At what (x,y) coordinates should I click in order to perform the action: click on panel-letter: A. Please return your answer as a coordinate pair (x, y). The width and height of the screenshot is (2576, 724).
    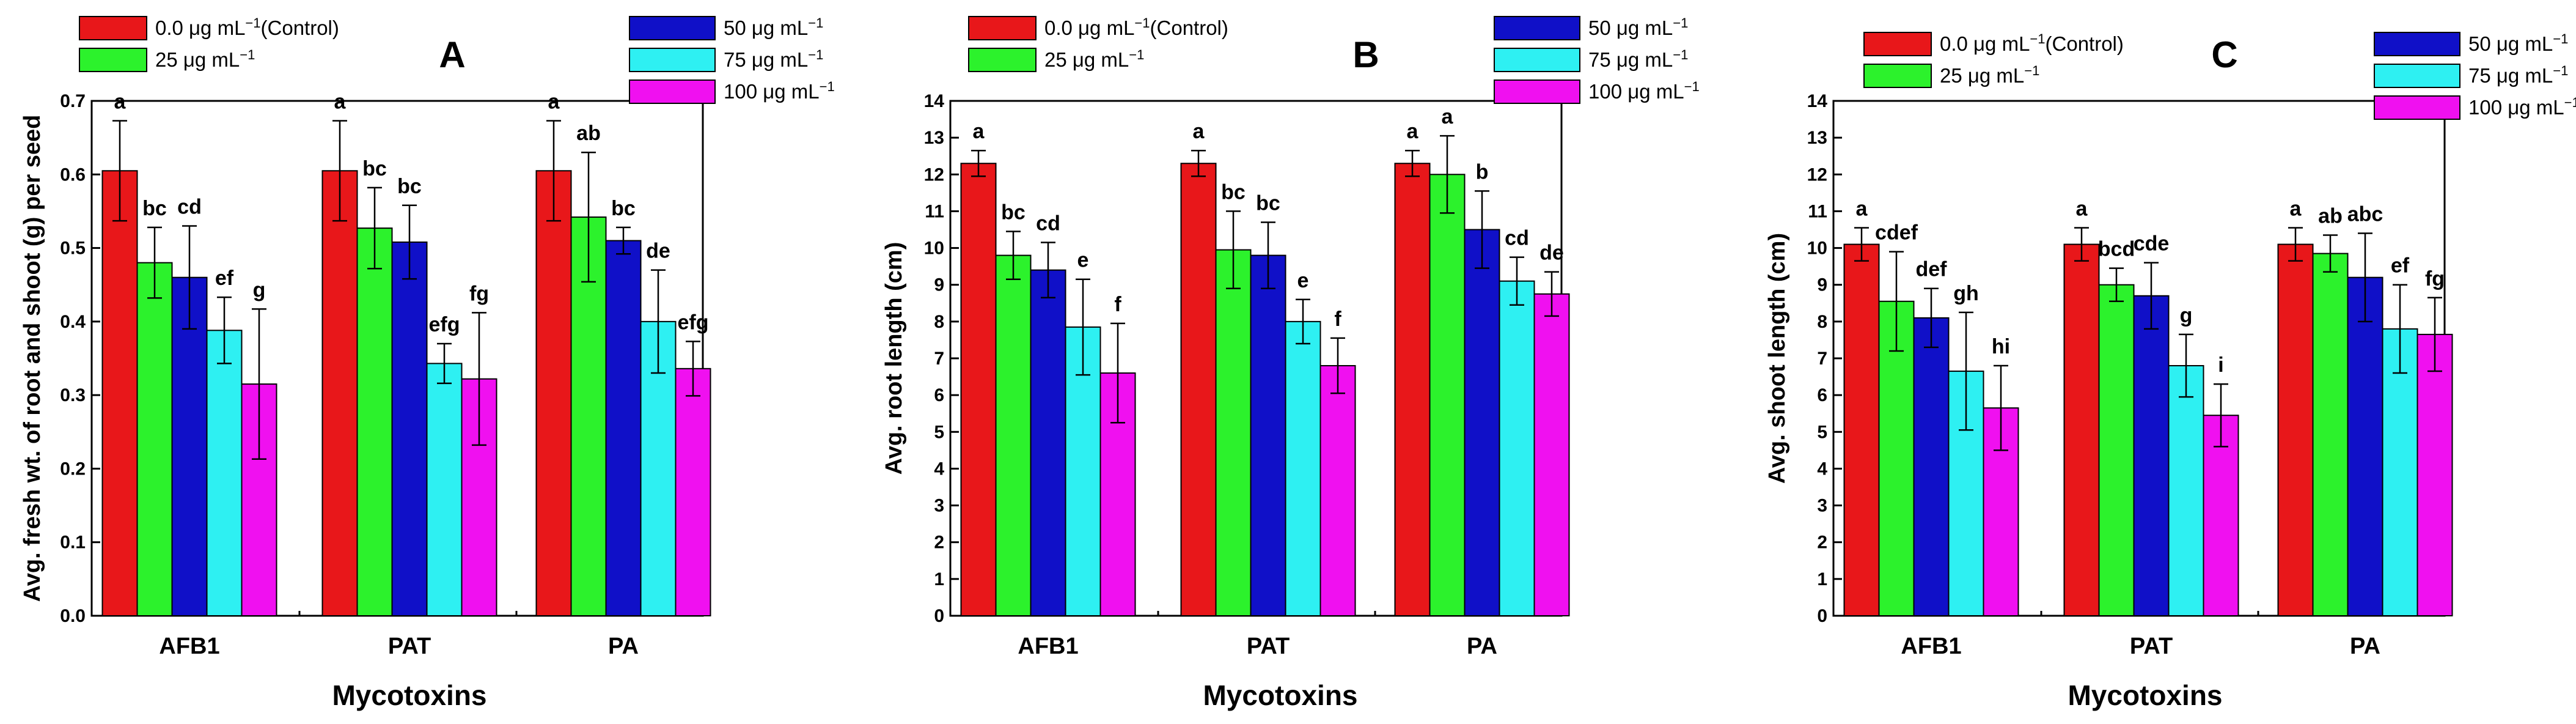
    Looking at the image, I should click on (452, 54).